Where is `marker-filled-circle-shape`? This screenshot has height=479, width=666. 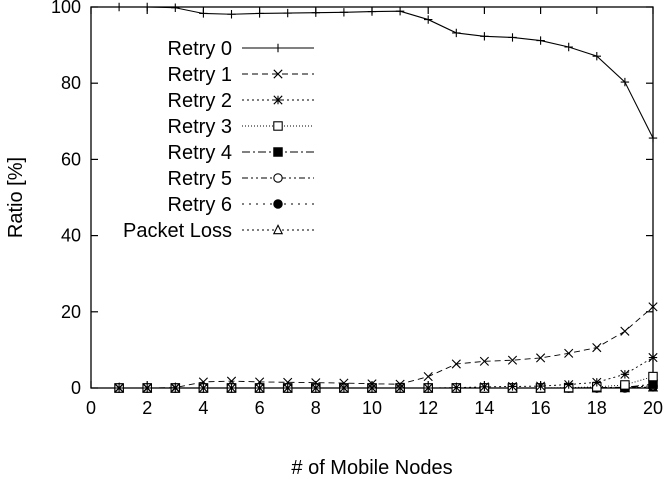
marker-filled-circle-shape is located at coordinates (278, 204).